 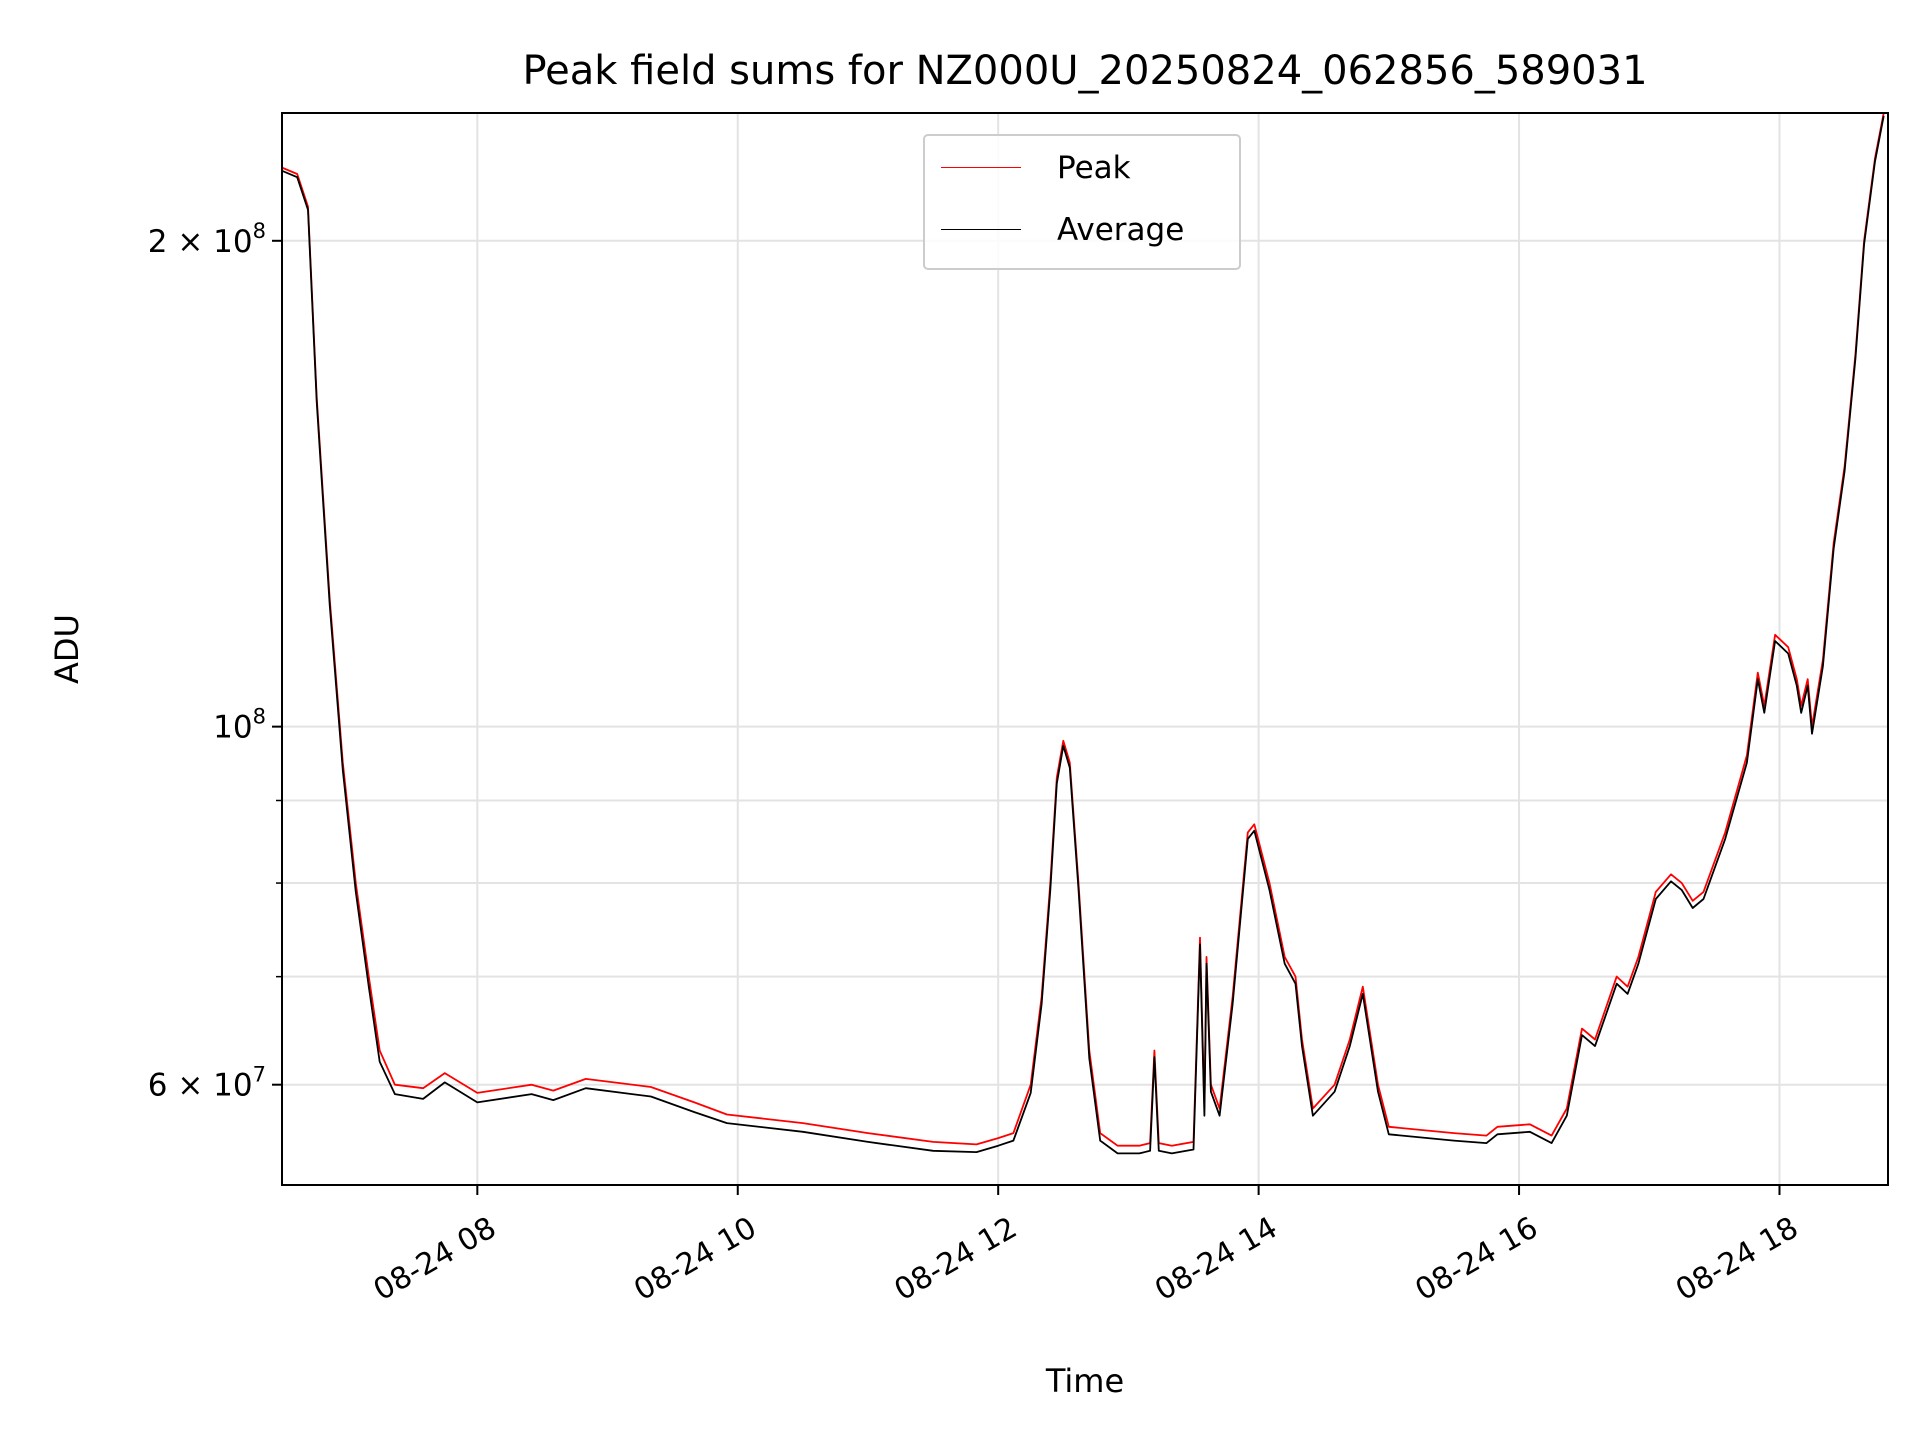 What do you see at coordinates (1084, 1381) in the screenshot?
I see `x-axis-label: Time` at bounding box center [1084, 1381].